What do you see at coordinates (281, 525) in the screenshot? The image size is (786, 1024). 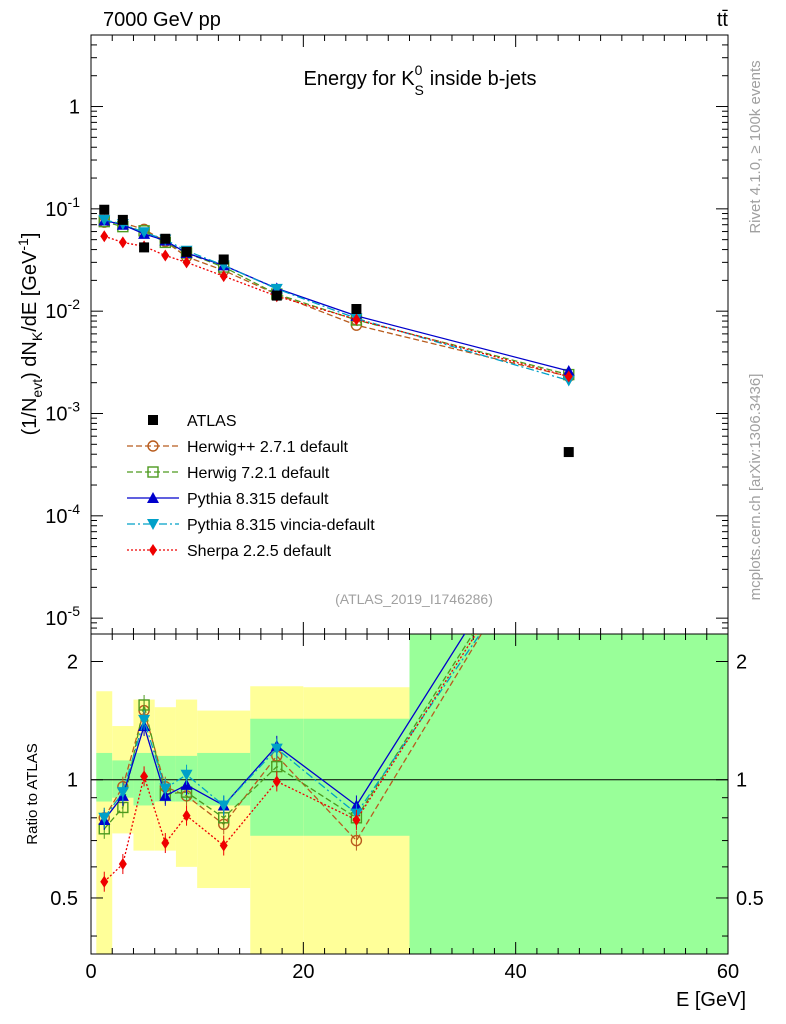 I see `legend-label: Pythia 8.315 vincia-default` at bounding box center [281, 525].